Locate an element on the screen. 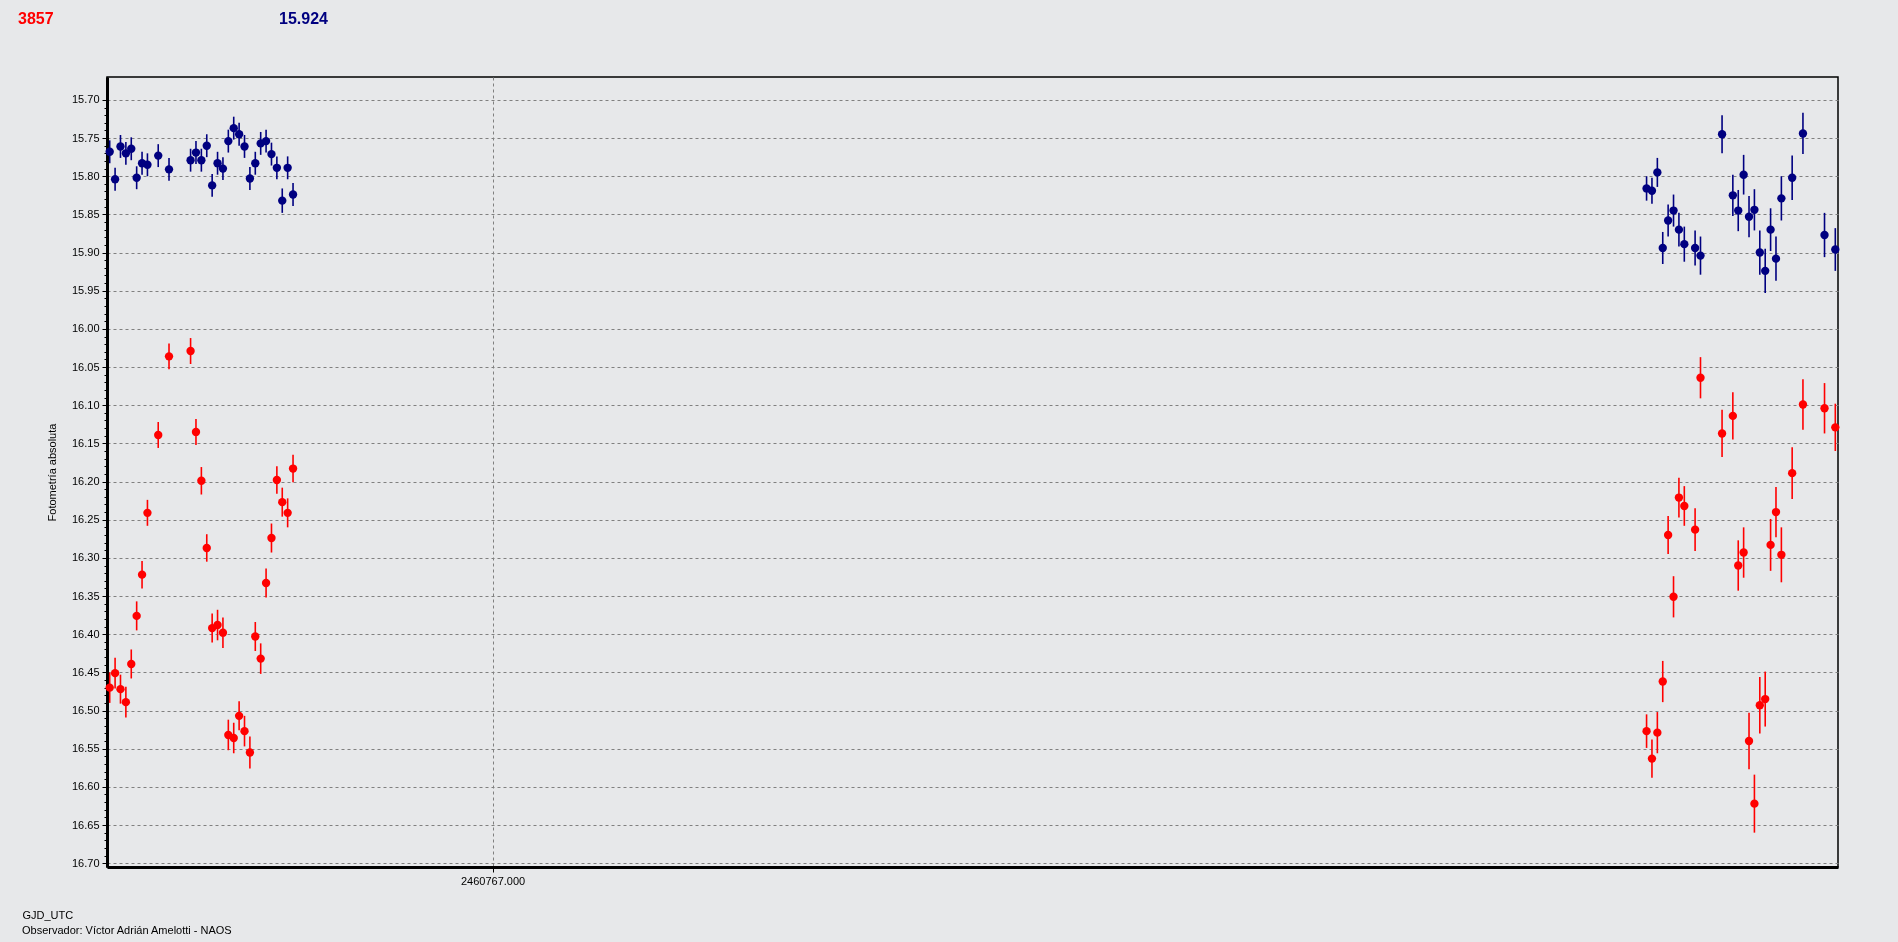 Image resolution: width=1898 pixels, height=942 pixels. text: Observador: Víctor Adrián Amelotti - NAOS is located at coordinates (127, 930).